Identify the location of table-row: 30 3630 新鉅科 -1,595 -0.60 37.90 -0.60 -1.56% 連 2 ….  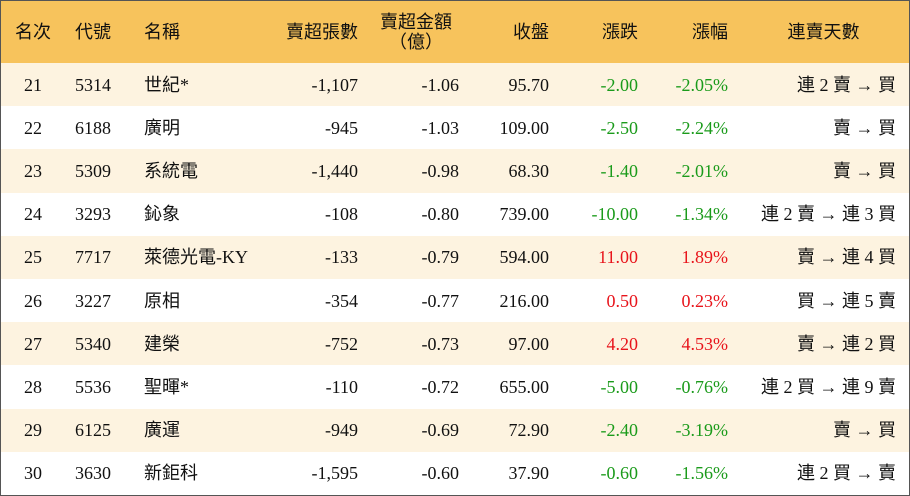
(455, 473).